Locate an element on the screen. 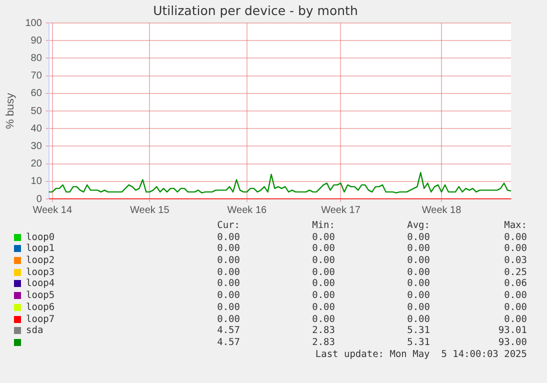 Image resolution: width=547 pixels, height=383 pixels. legend-label: loop2 is located at coordinates (40, 260).